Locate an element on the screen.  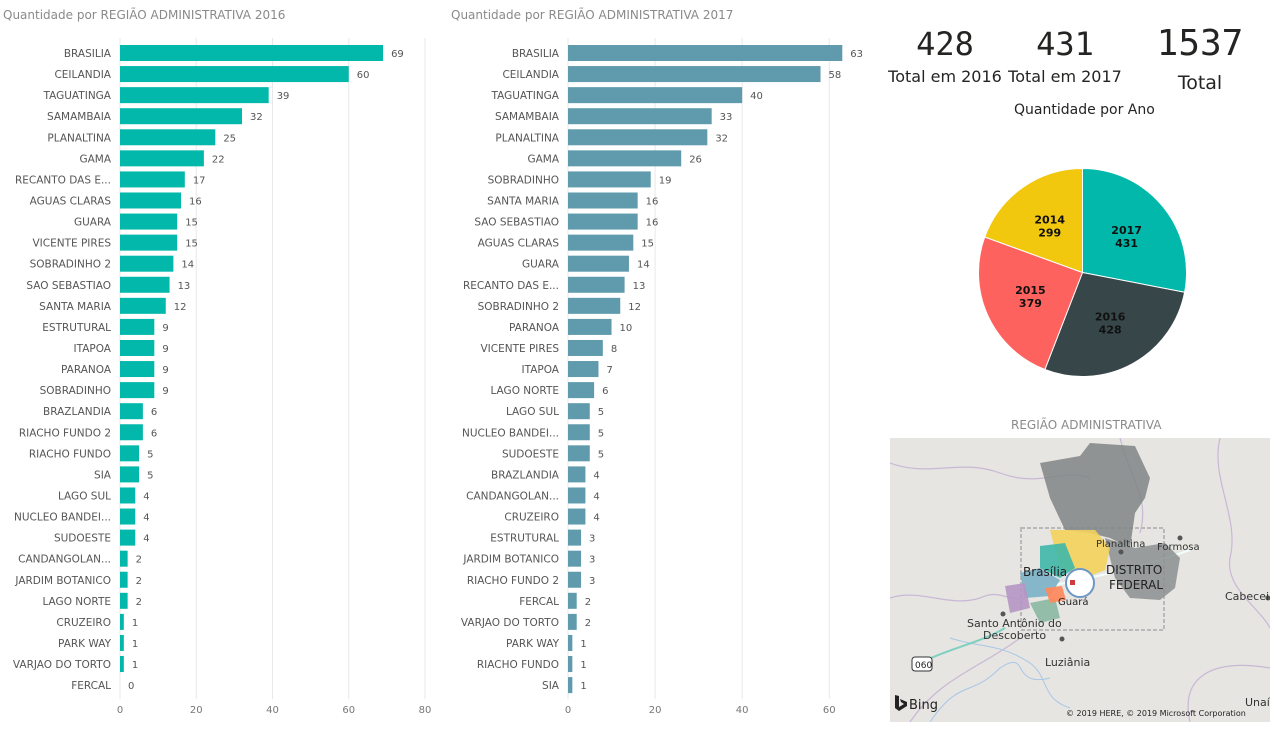
bar-2017-data-label: 8 is located at coordinates (614, 349).